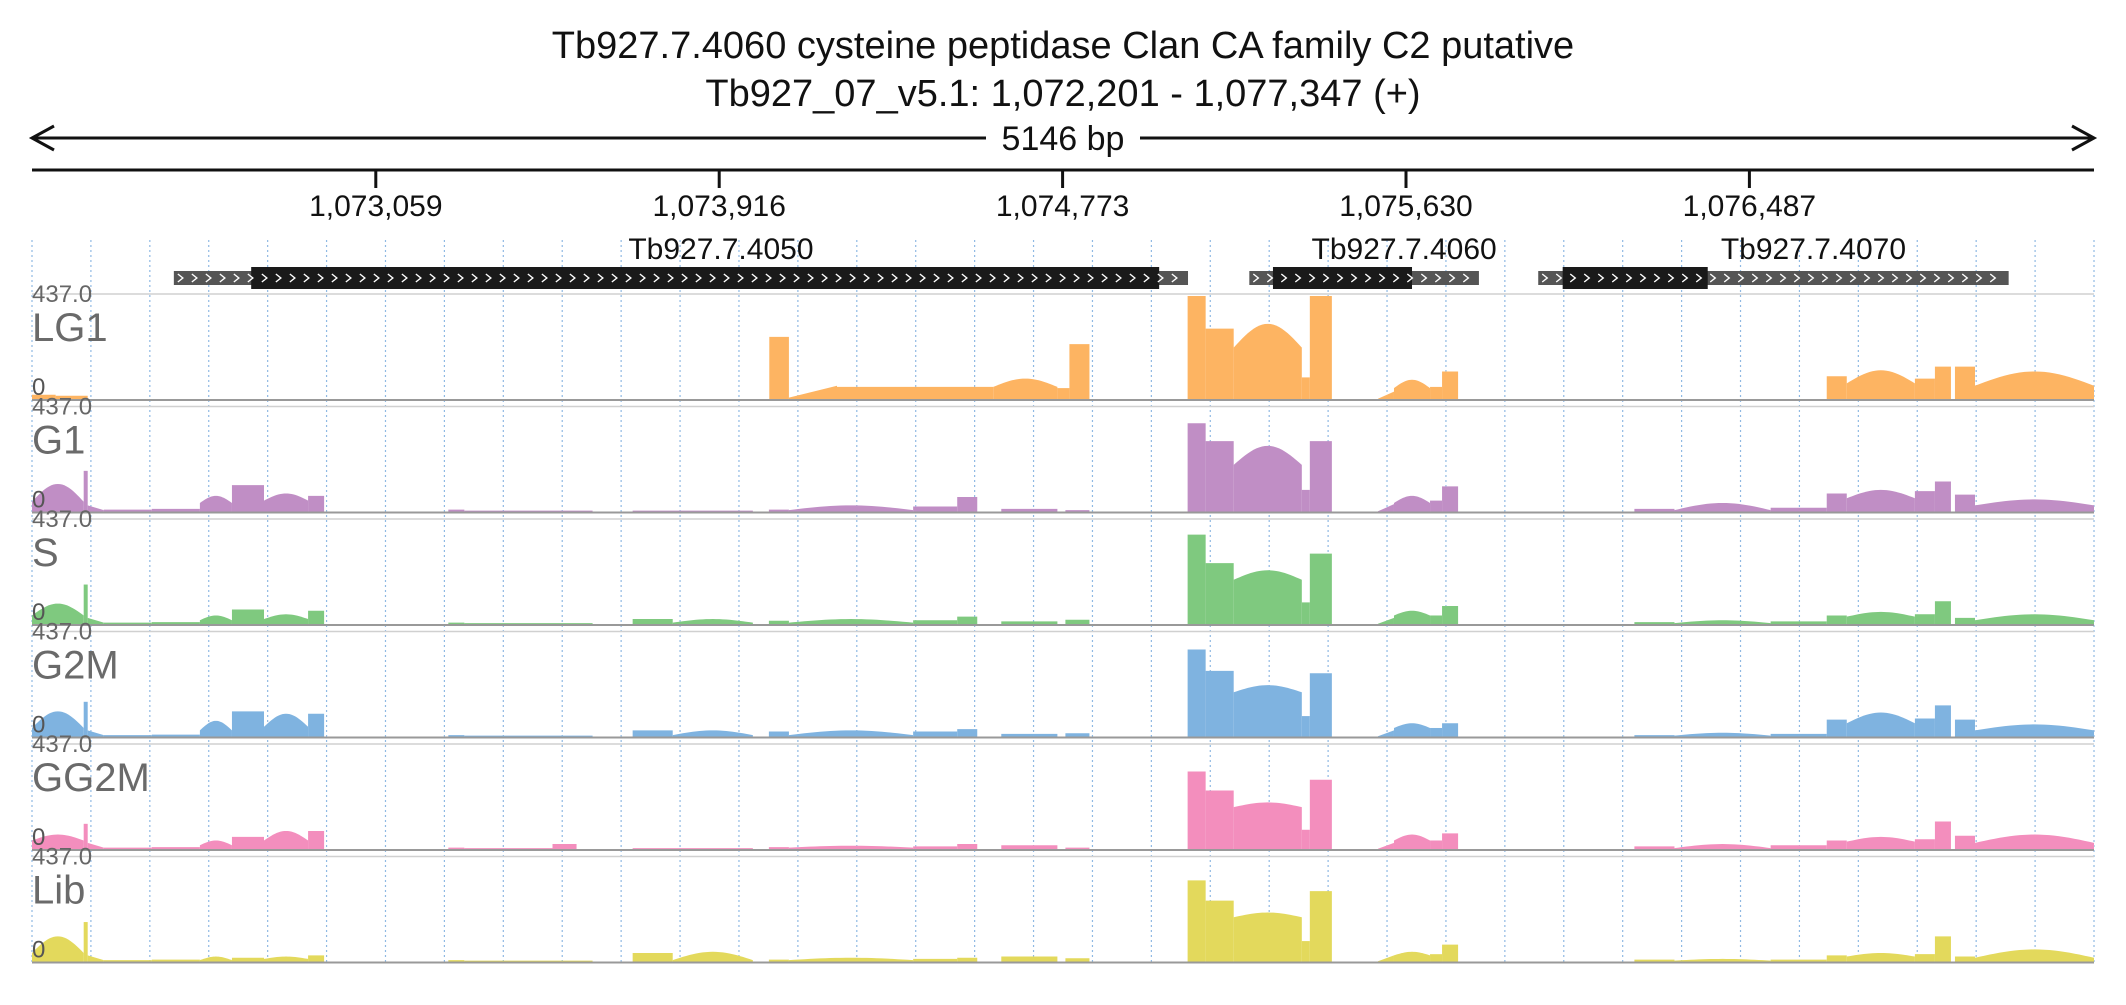 The image size is (2126, 1005). Describe the element at coordinates (1062, 206) in the screenshot. I see `ruler-tick-label: 1,074,773` at that location.